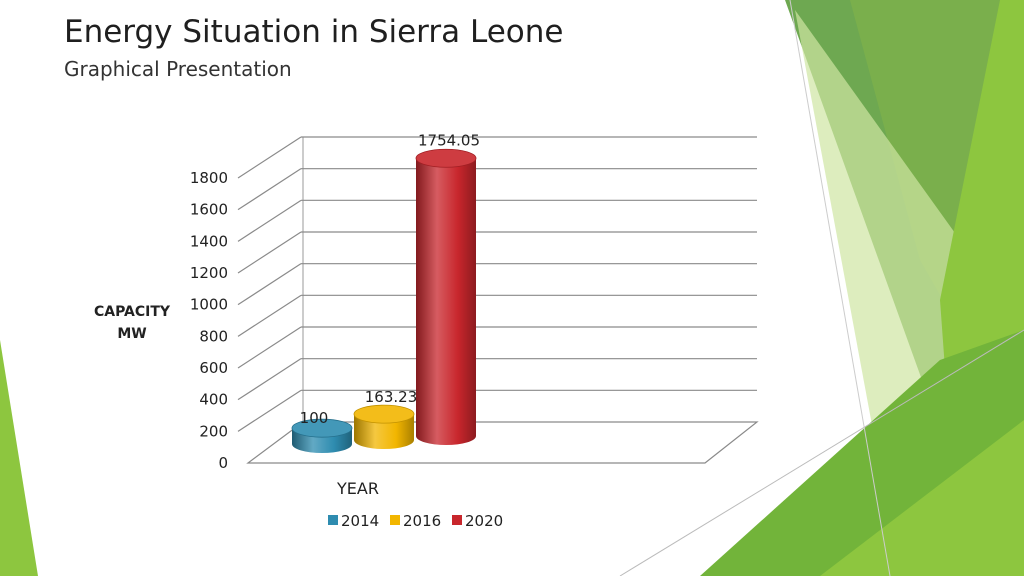 Image resolution: width=1024 pixels, height=576 pixels. I want to click on legend-label-2016: 2016, so click(422, 521).